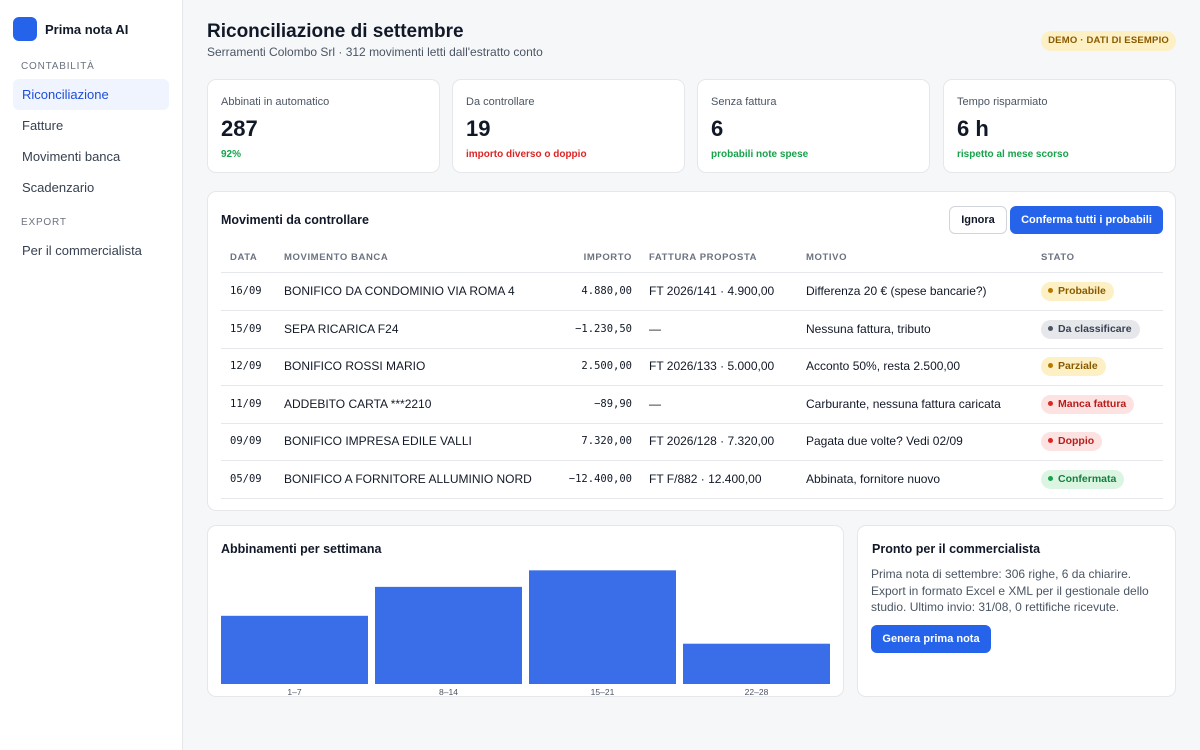  Describe the element at coordinates (294, 649) in the screenshot. I see `bar-1–7` at that location.